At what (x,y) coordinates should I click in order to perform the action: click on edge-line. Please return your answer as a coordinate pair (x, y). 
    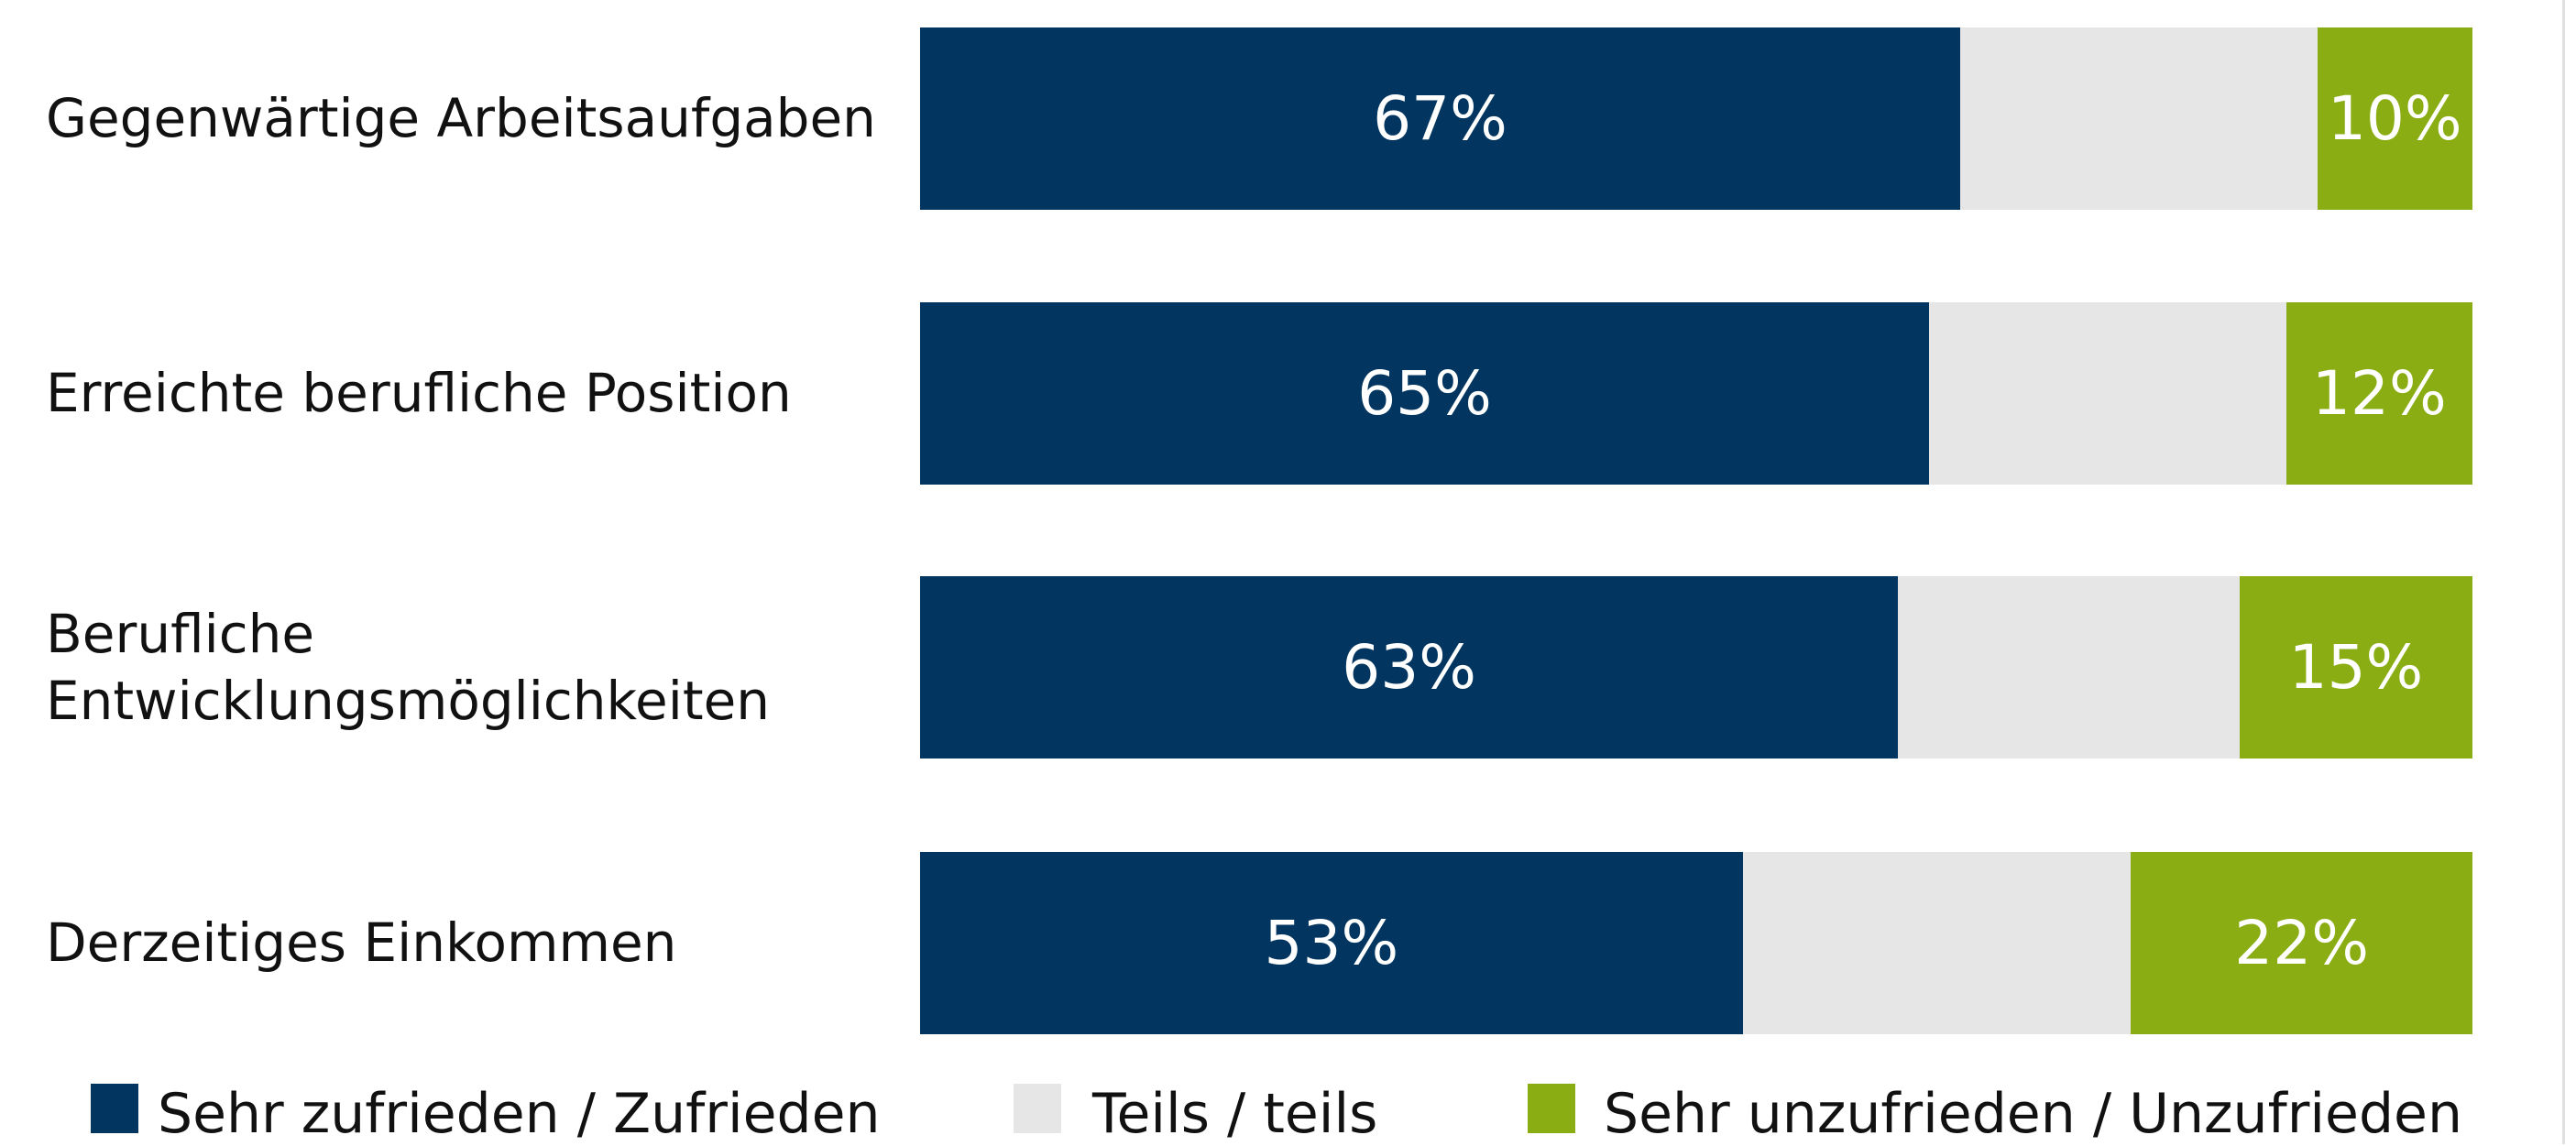
    Looking at the image, I should click on (2563, 572).